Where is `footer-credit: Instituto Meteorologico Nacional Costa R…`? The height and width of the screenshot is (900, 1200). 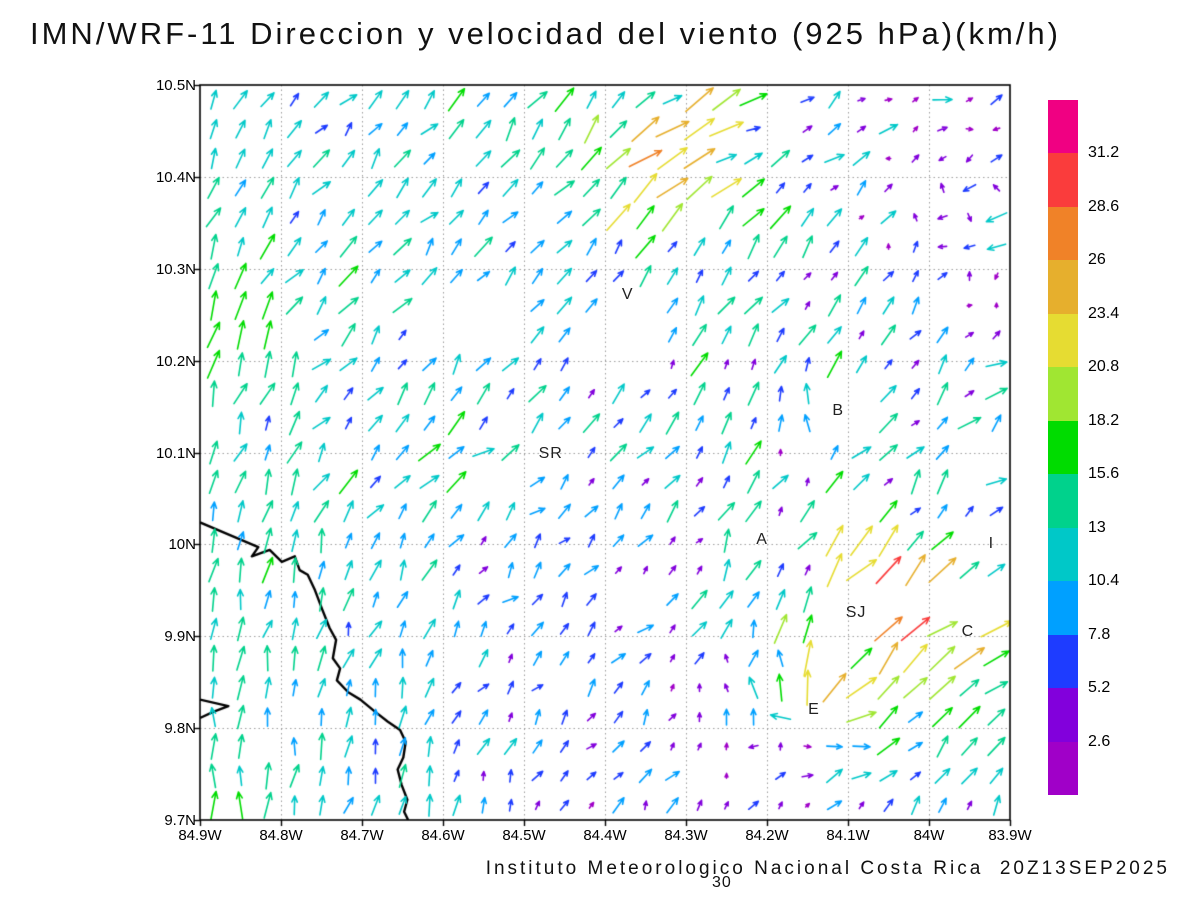
footer-credit: Instituto Meteorologico Nacional Costa R… is located at coordinates (828, 869).